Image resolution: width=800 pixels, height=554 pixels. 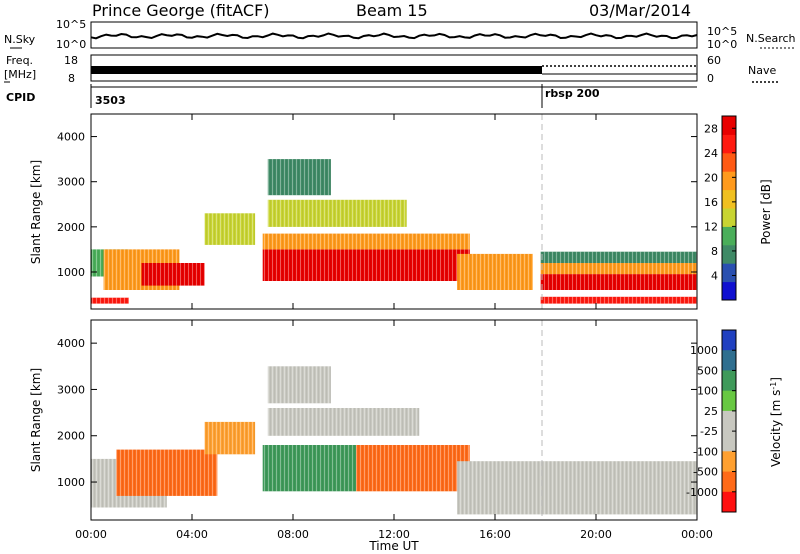 I want to click on colorbar-tick-label: 500, so click(x=707, y=370).